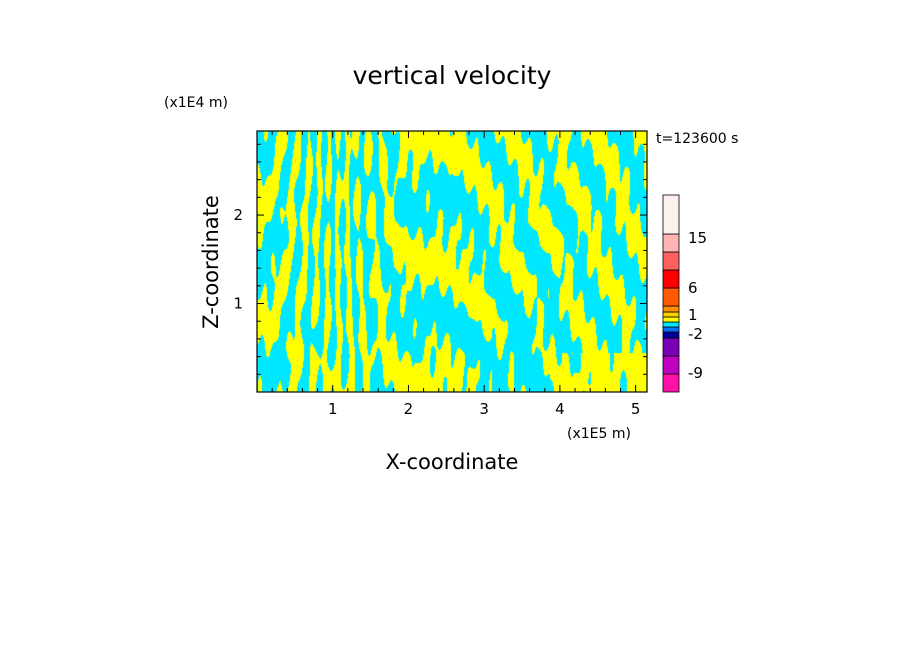 The width and height of the screenshot is (904, 654). I want to click on colorbar-tick-label: 1, so click(693, 315).